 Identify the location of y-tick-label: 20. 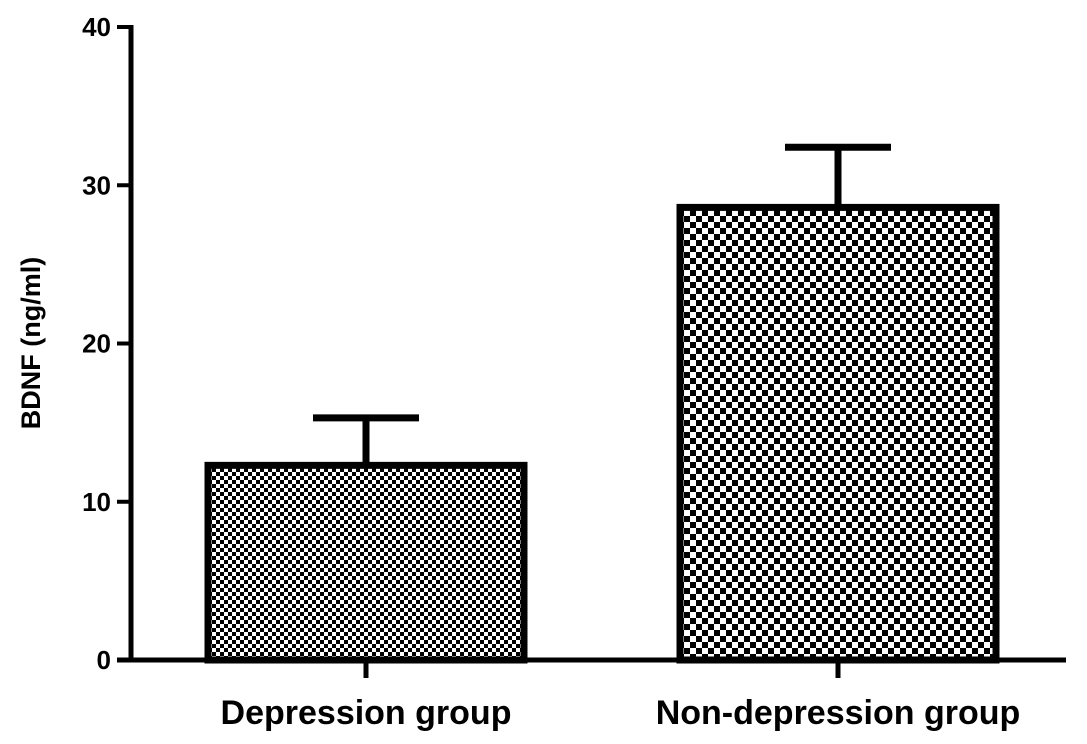
(96, 344).